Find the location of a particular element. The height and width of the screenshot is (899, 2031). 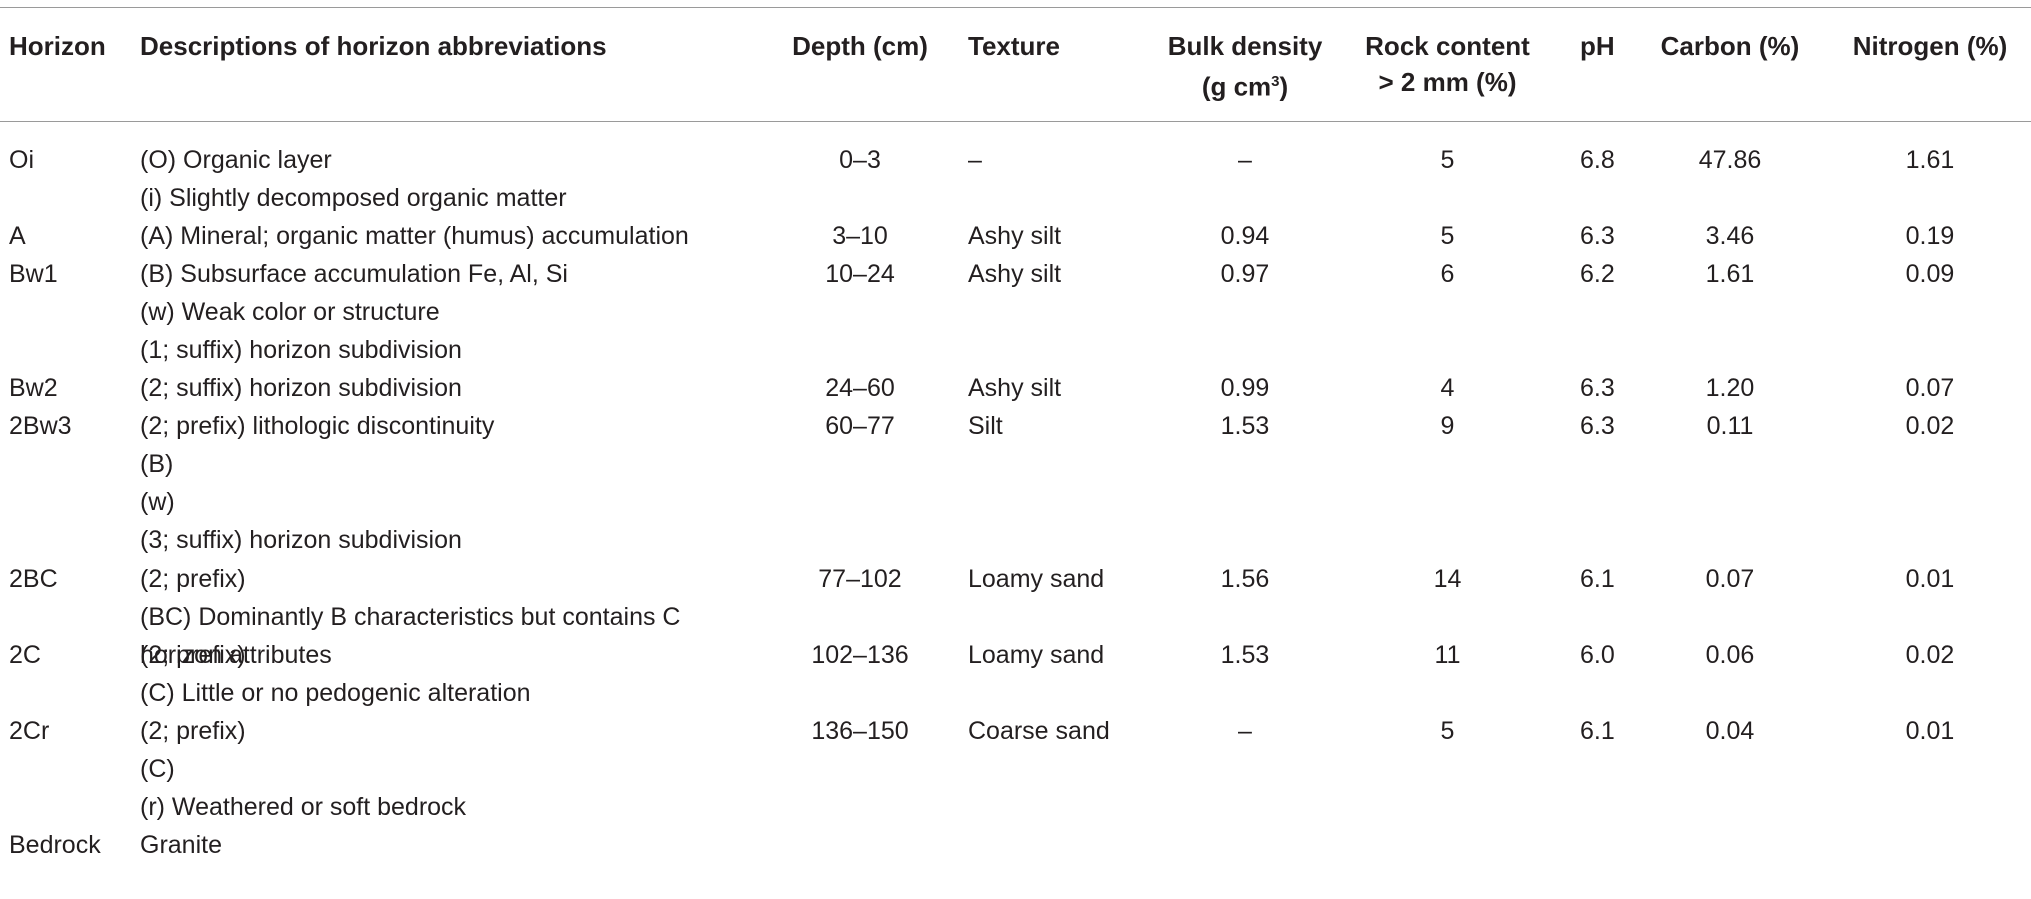

description-line: (r) Weathered or soft bedrock is located at coordinates (303, 807).